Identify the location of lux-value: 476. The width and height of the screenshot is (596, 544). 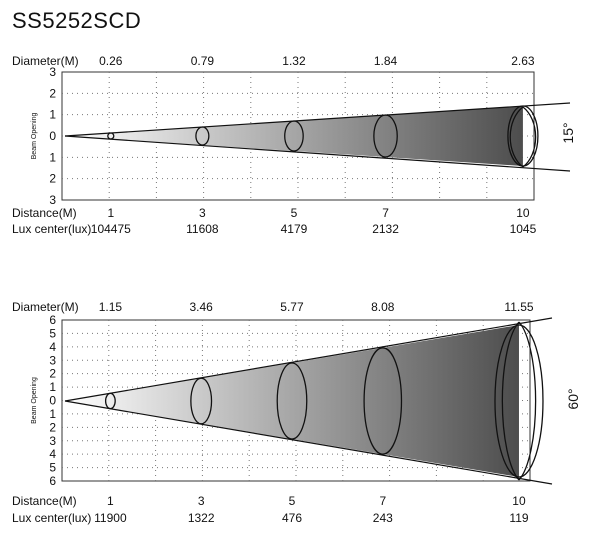
(292, 518).